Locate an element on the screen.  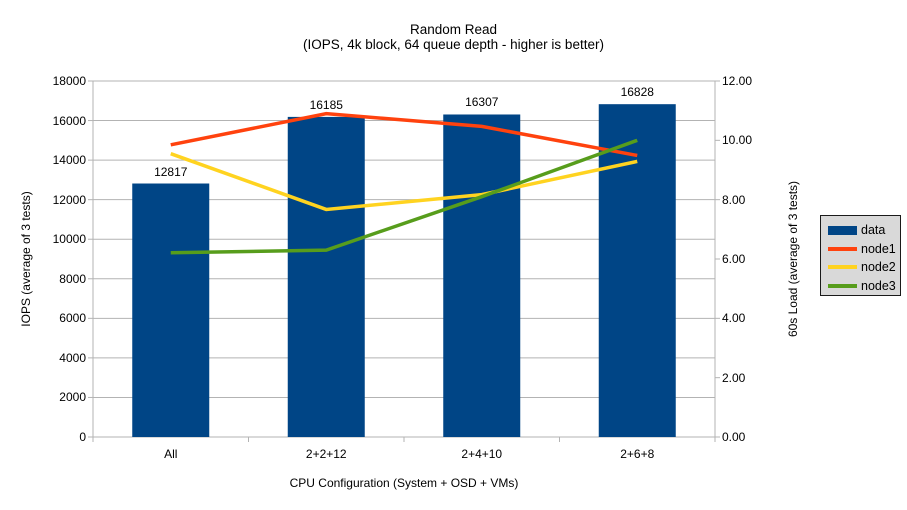
line-node1 is located at coordinates (404, 134).